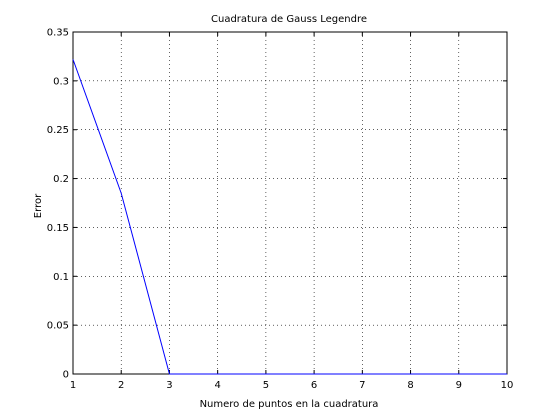  I want to click on x-tick-label: 7, so click(362, 385).